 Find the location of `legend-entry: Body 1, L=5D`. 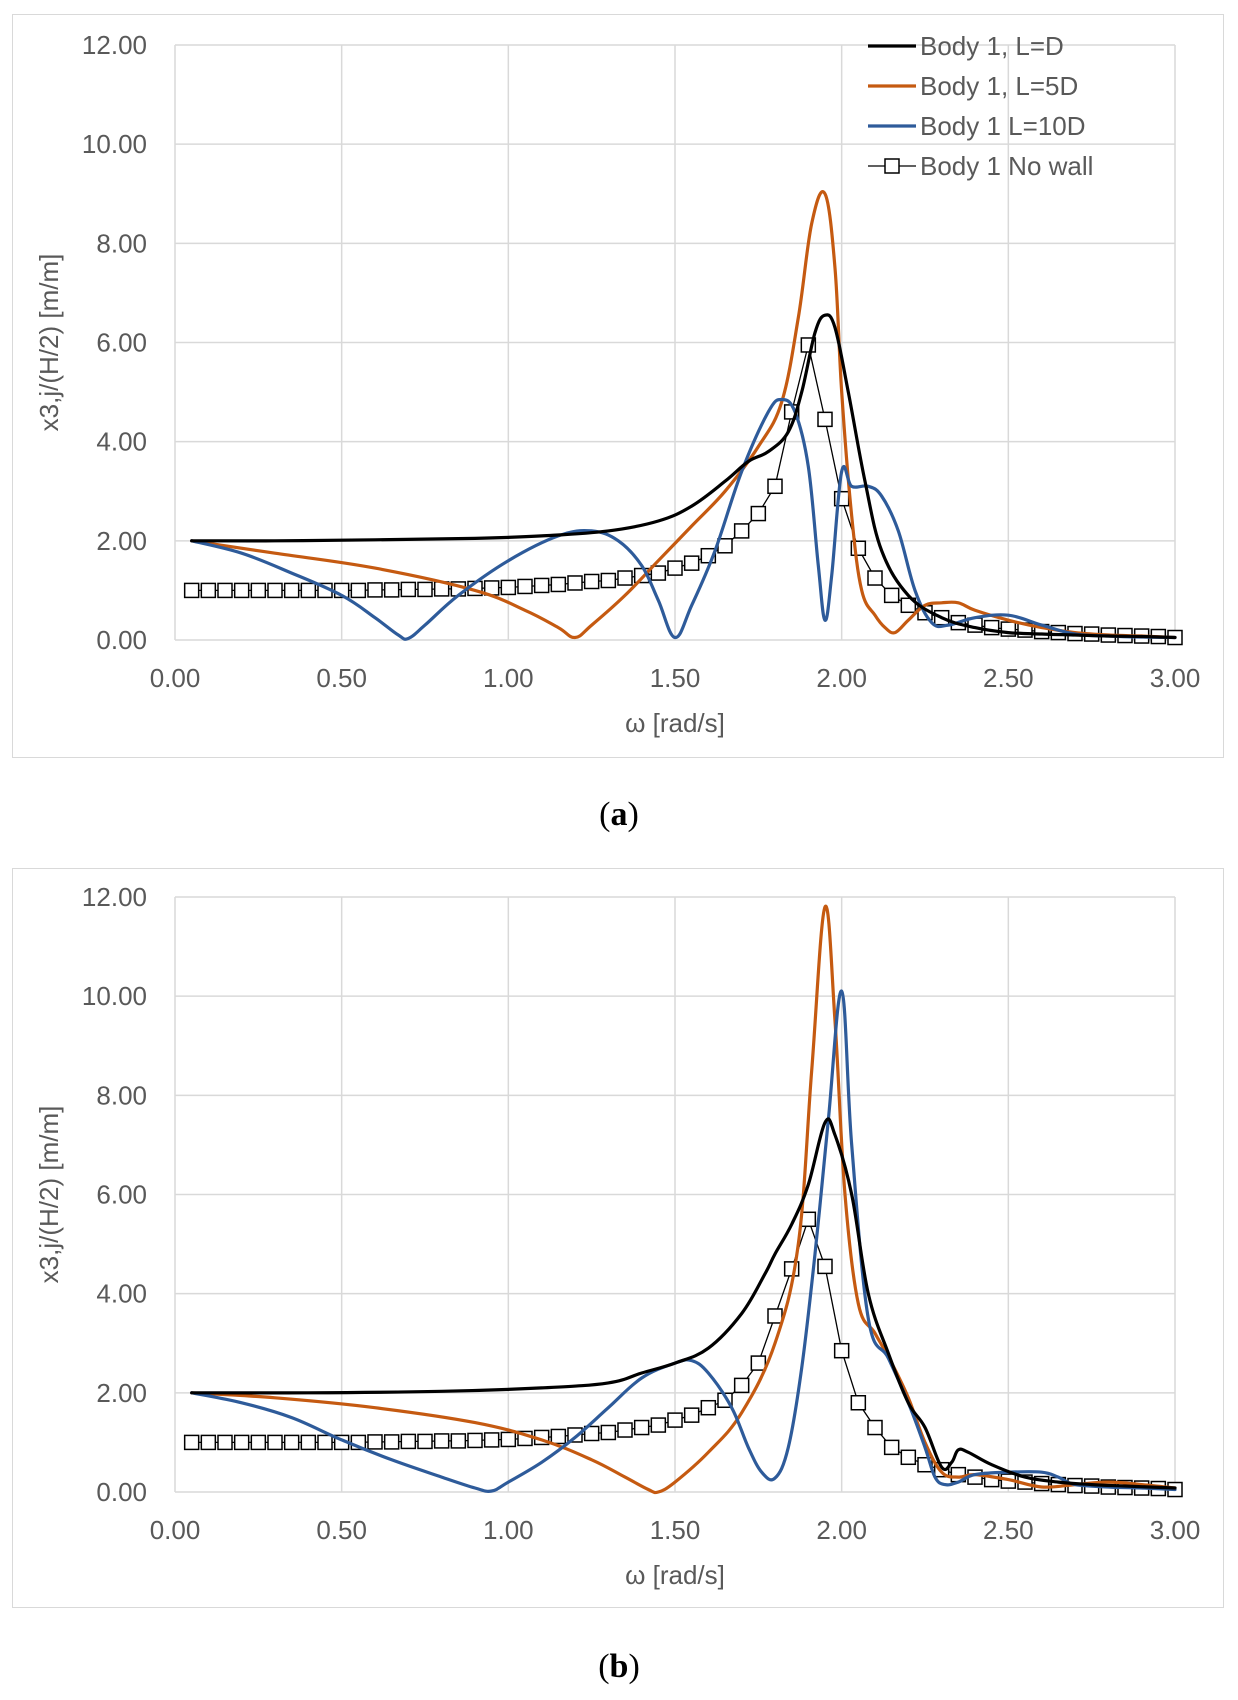

legend-entry: Body 1, L=5D is located at coordinates (973, 86).